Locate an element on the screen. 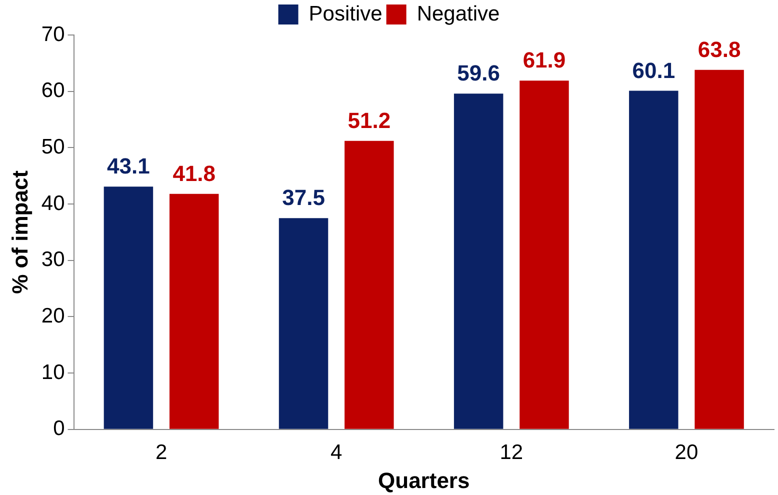 The width and height of the screenshot is (778, 495). y-tick-label: 70 is located at coordinates (53, 34).